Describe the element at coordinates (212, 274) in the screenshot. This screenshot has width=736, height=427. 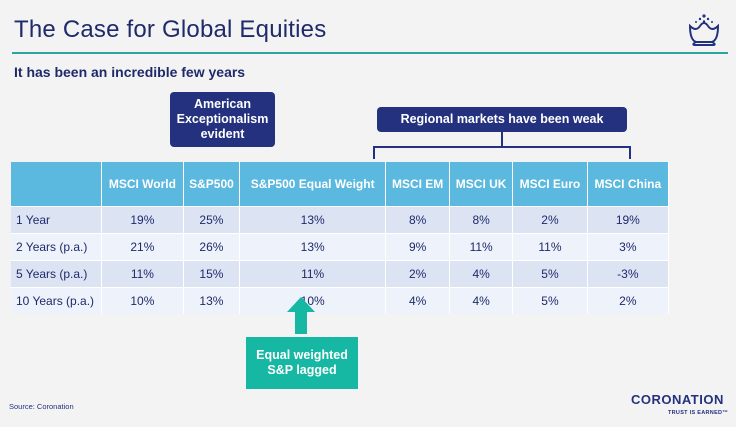
I see `table-cell: 15%` at that location.